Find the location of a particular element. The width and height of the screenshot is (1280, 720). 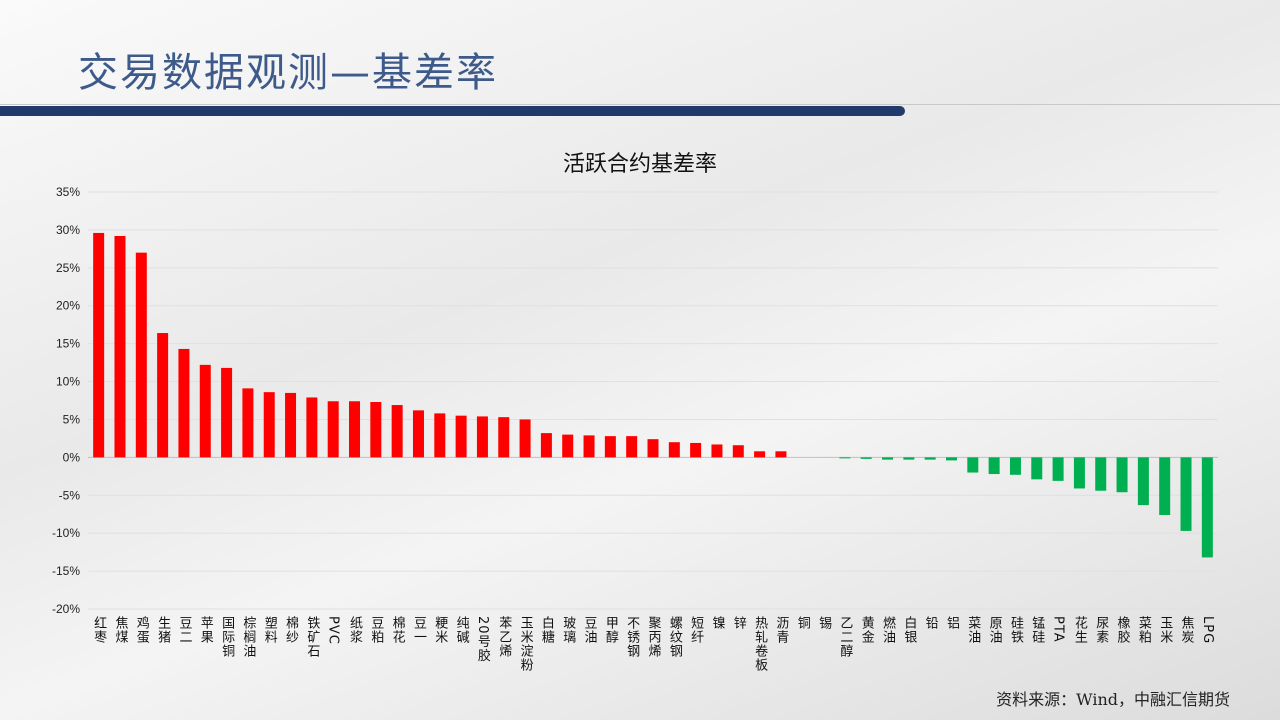

x-tick-label: 黄金 is located at coordinates (867, 630).